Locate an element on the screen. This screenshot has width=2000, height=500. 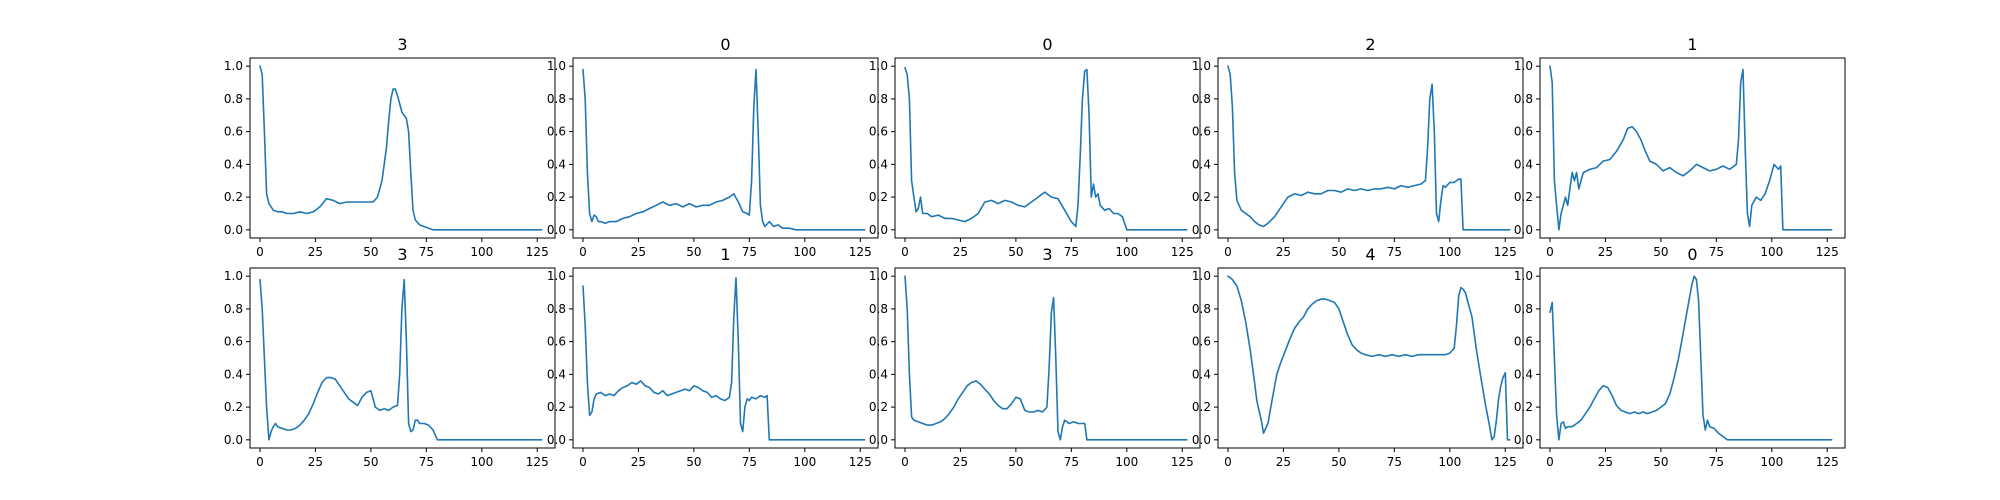
subplot-title: 4 is located at coordinates (1370, 254).